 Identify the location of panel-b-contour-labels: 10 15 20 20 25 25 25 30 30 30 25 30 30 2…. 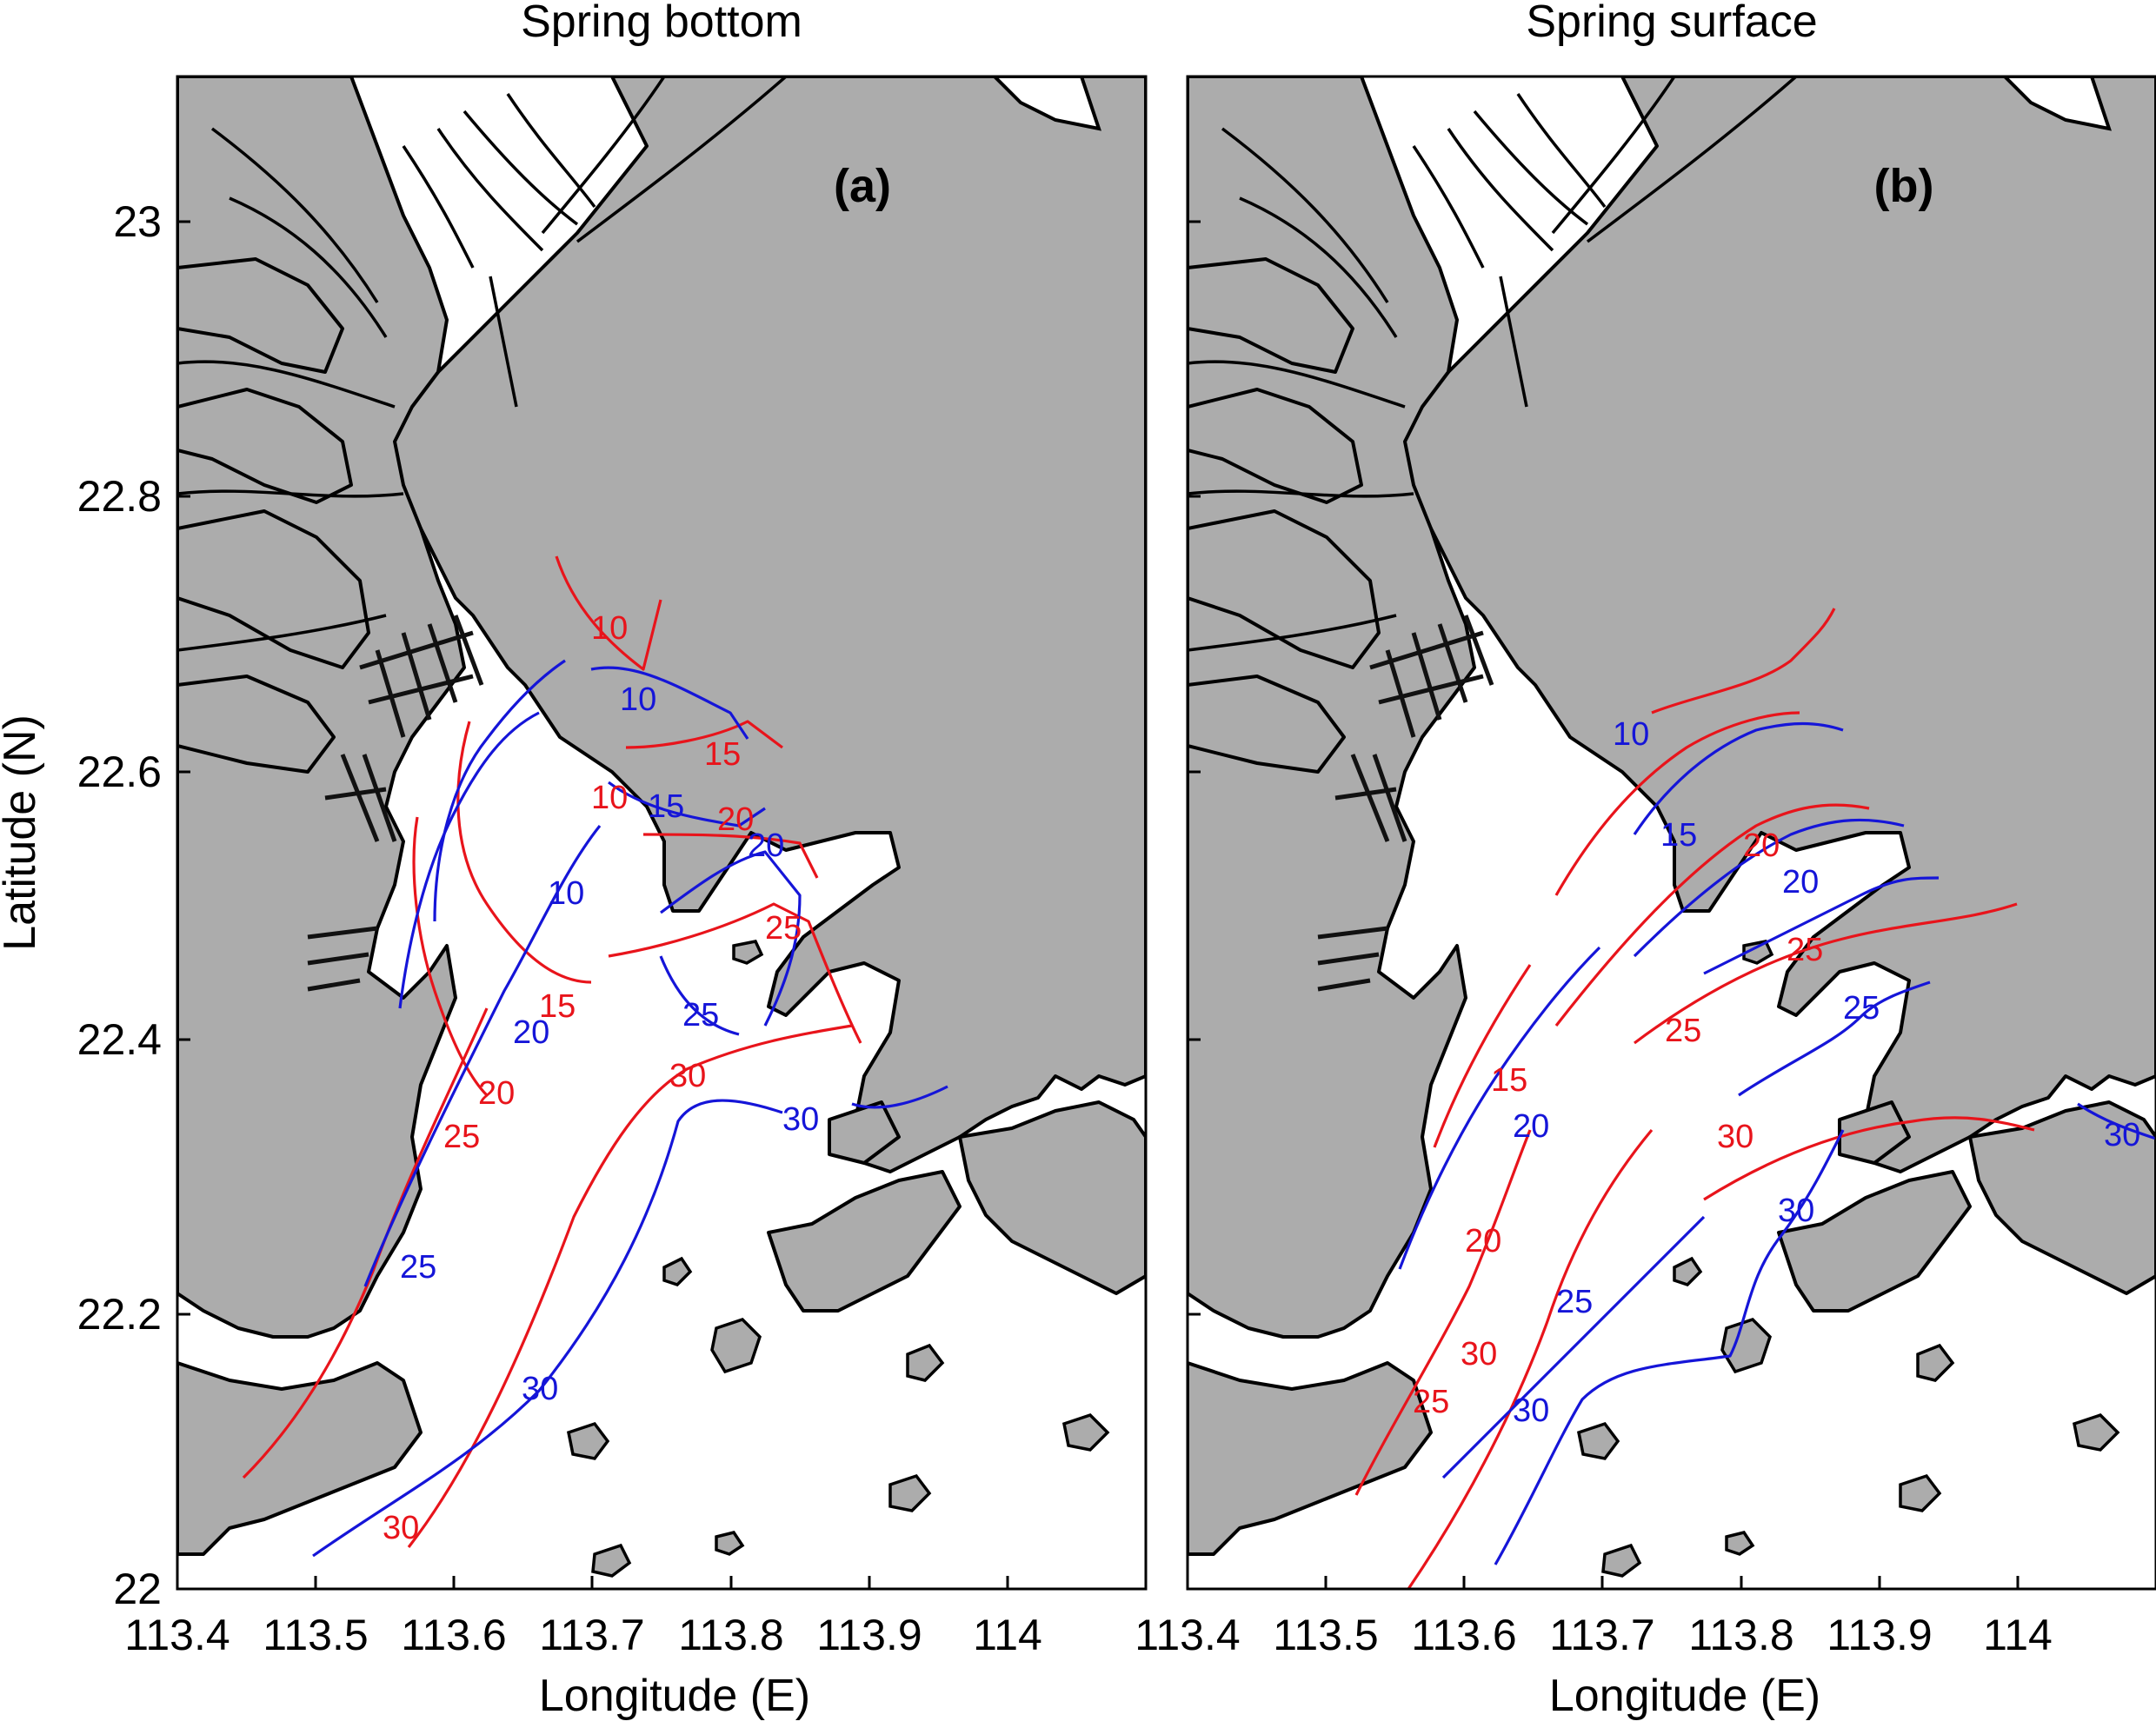
(1777, 1072).